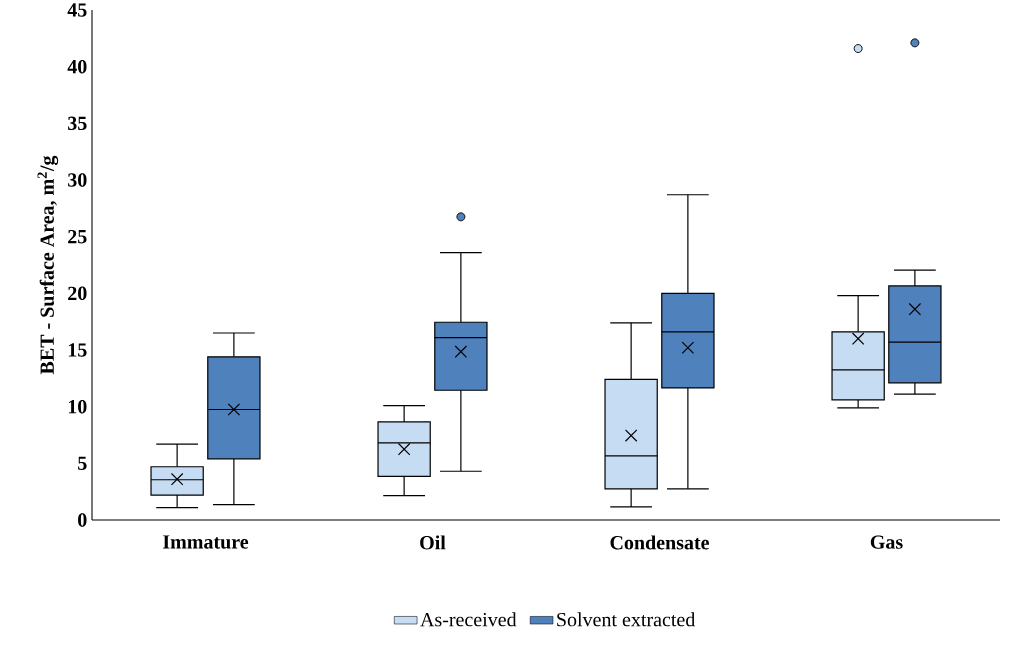 This screenshot has height=647, width=1013. What do you see at coordinates (82, 520) in the screenshot?
I see `y-tick-label: 0` at bounding box center [82, 520].